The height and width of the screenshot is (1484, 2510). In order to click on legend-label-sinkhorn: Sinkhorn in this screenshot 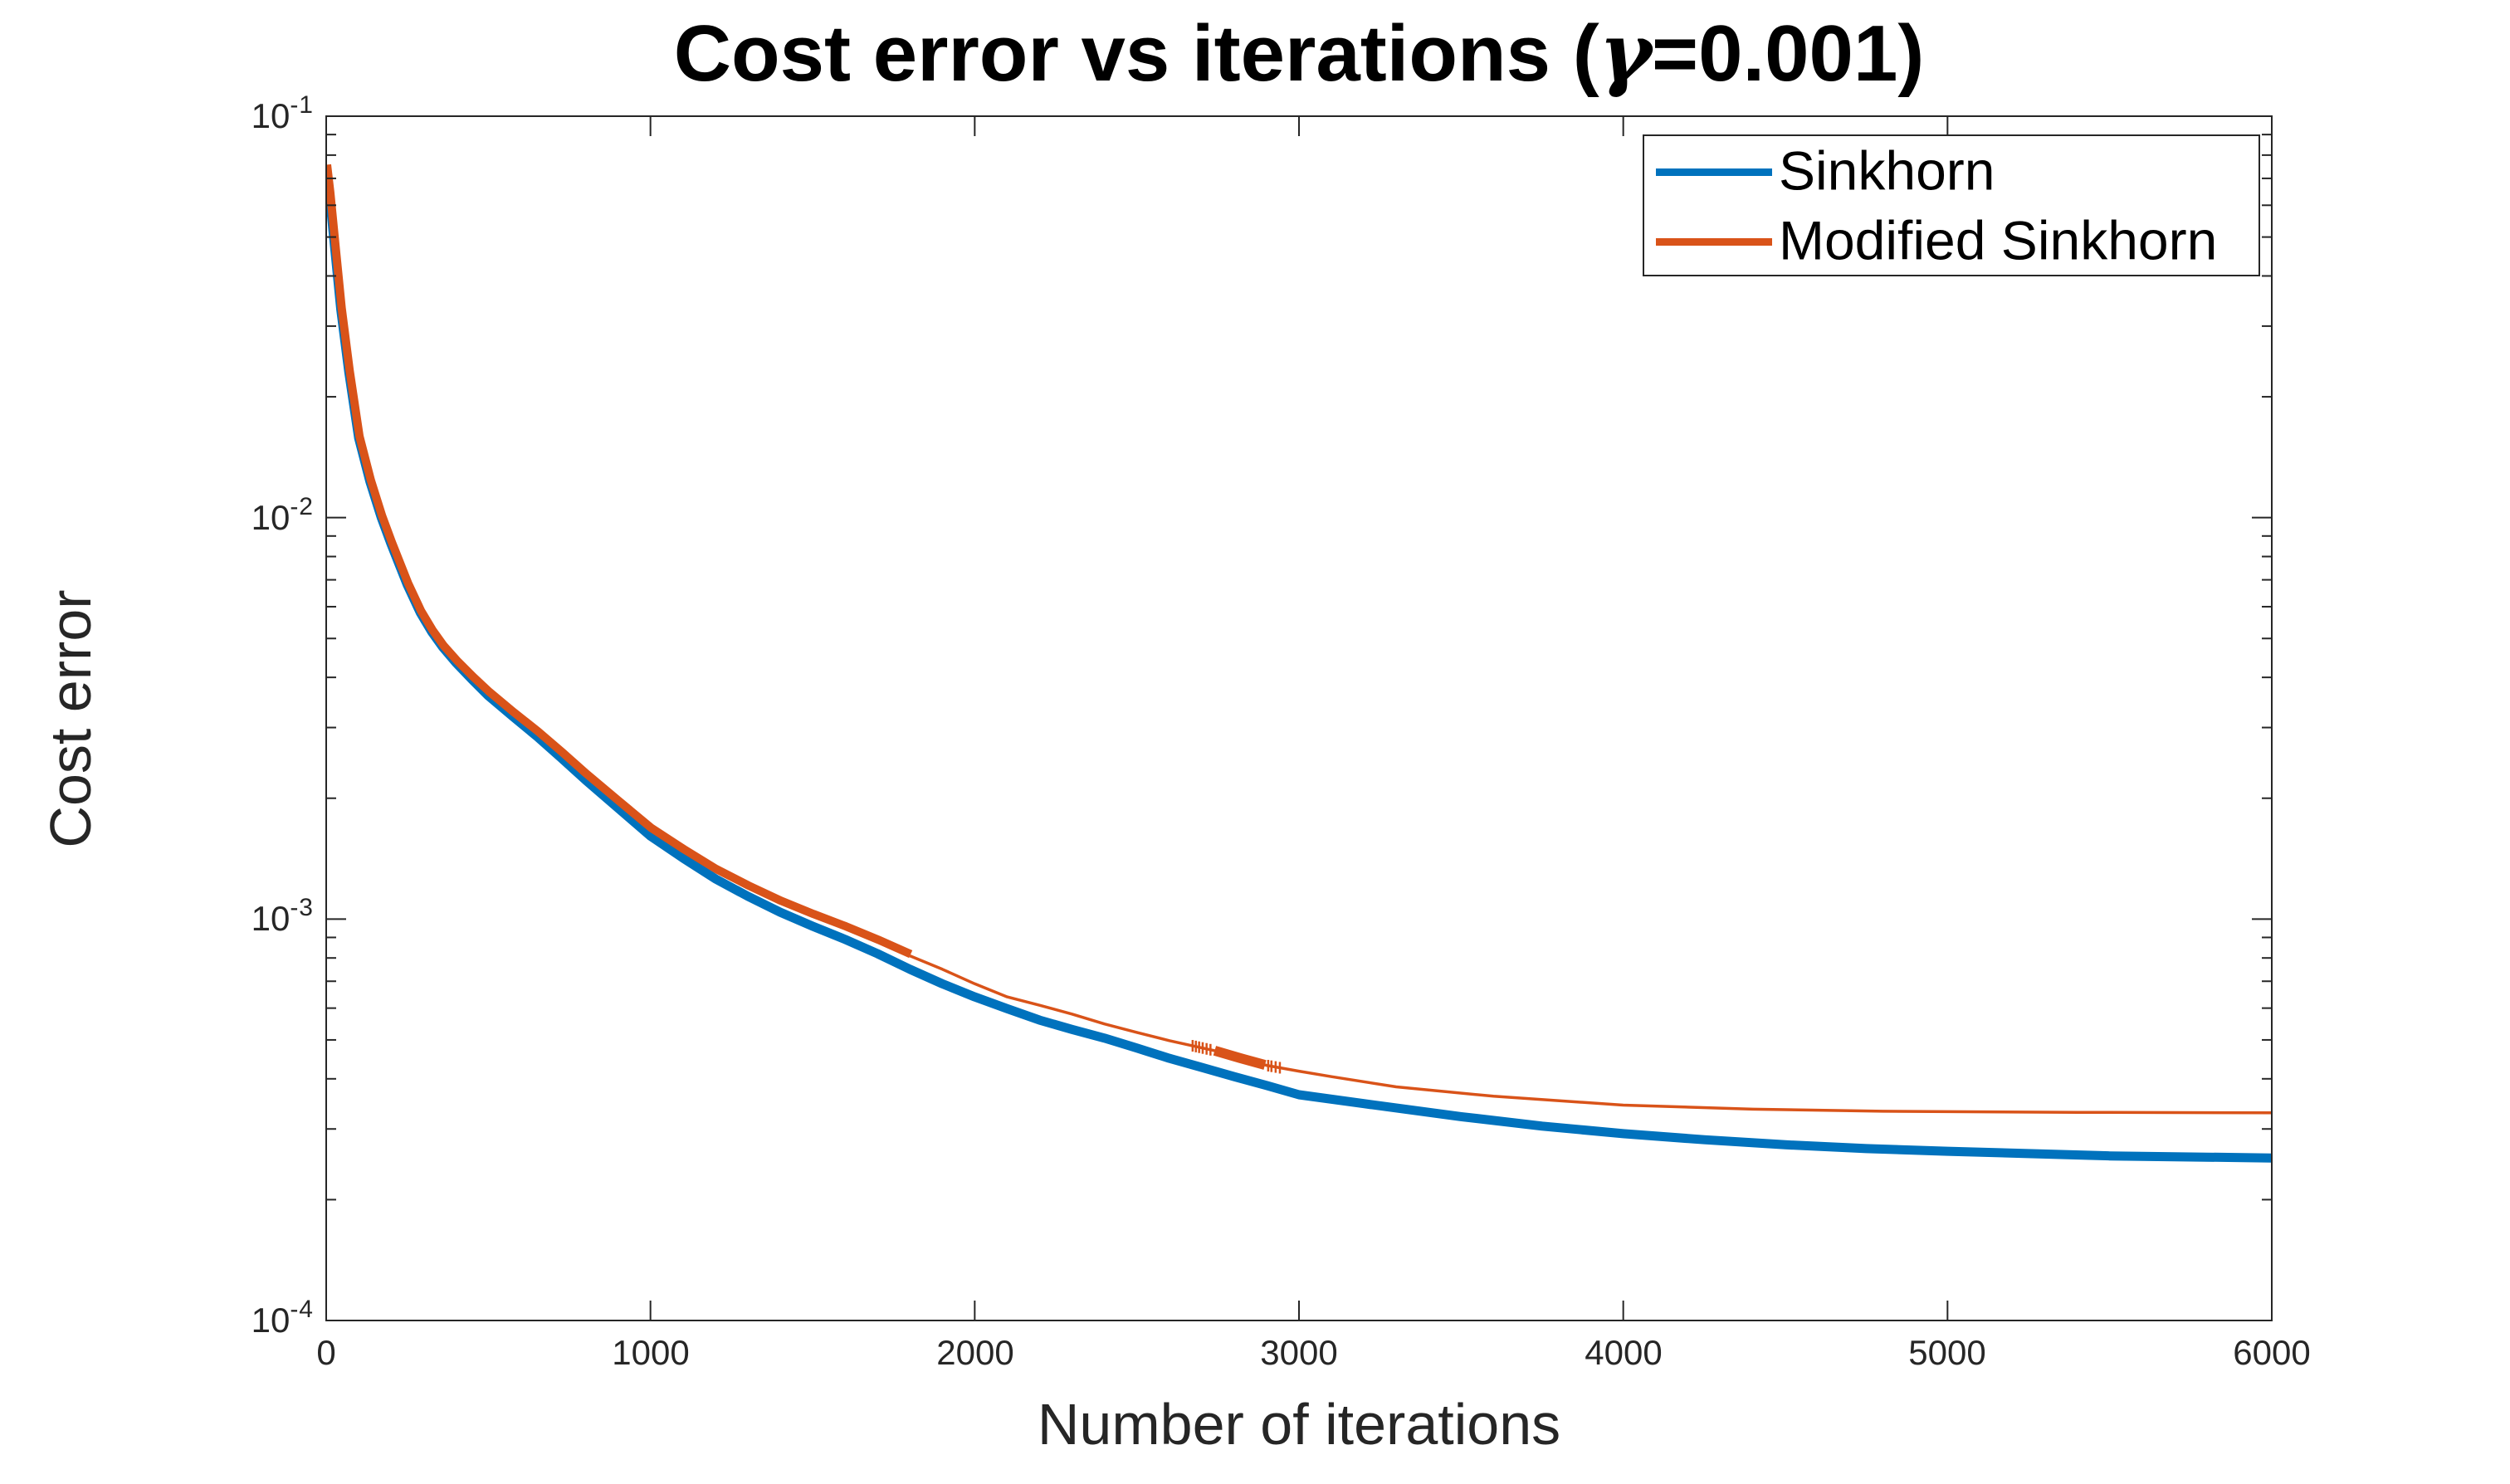, I will do `click(1887, 170)`.